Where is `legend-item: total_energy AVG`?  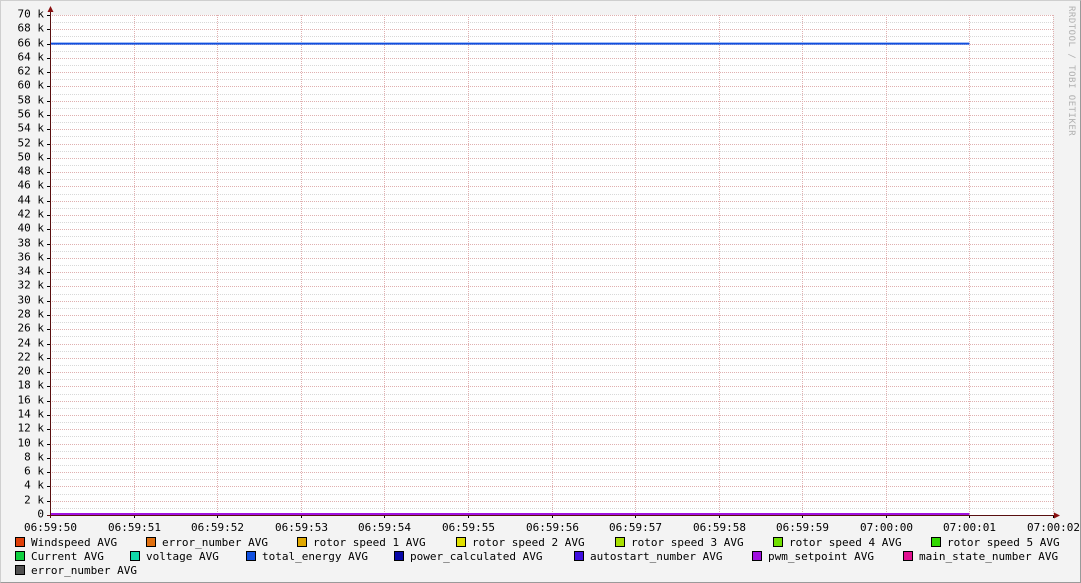
legend-item: total_energy AVG is located at coordinates (307, 557).